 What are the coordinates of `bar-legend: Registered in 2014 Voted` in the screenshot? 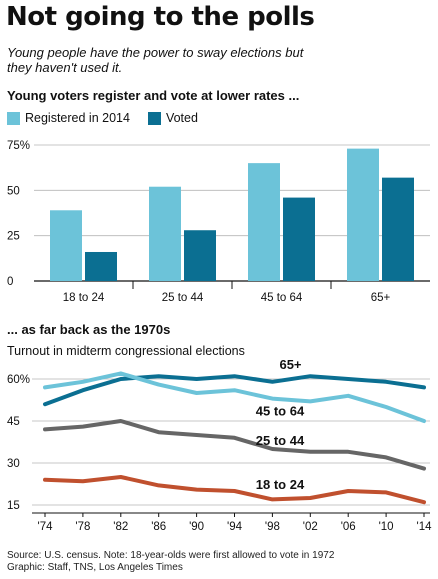 It's located at (111, 118).